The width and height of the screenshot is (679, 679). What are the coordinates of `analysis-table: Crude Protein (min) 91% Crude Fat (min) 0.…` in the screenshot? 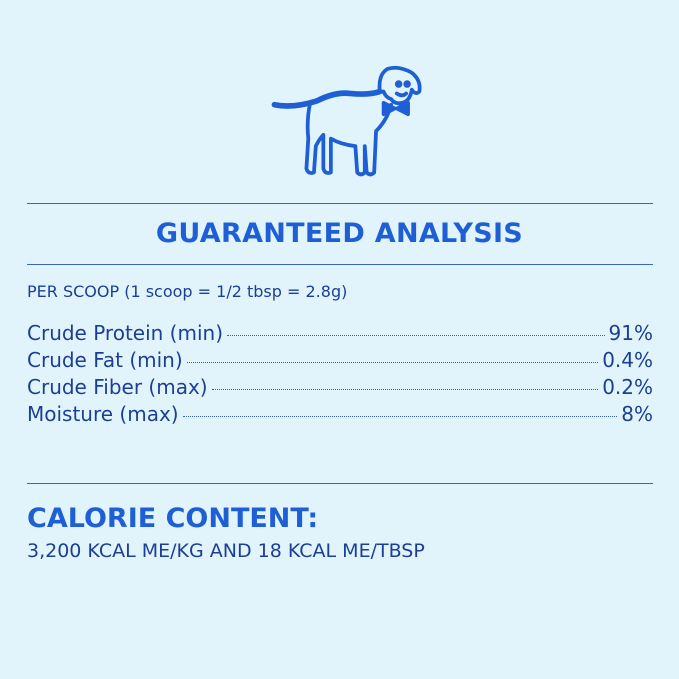 It's located at (340, 374).